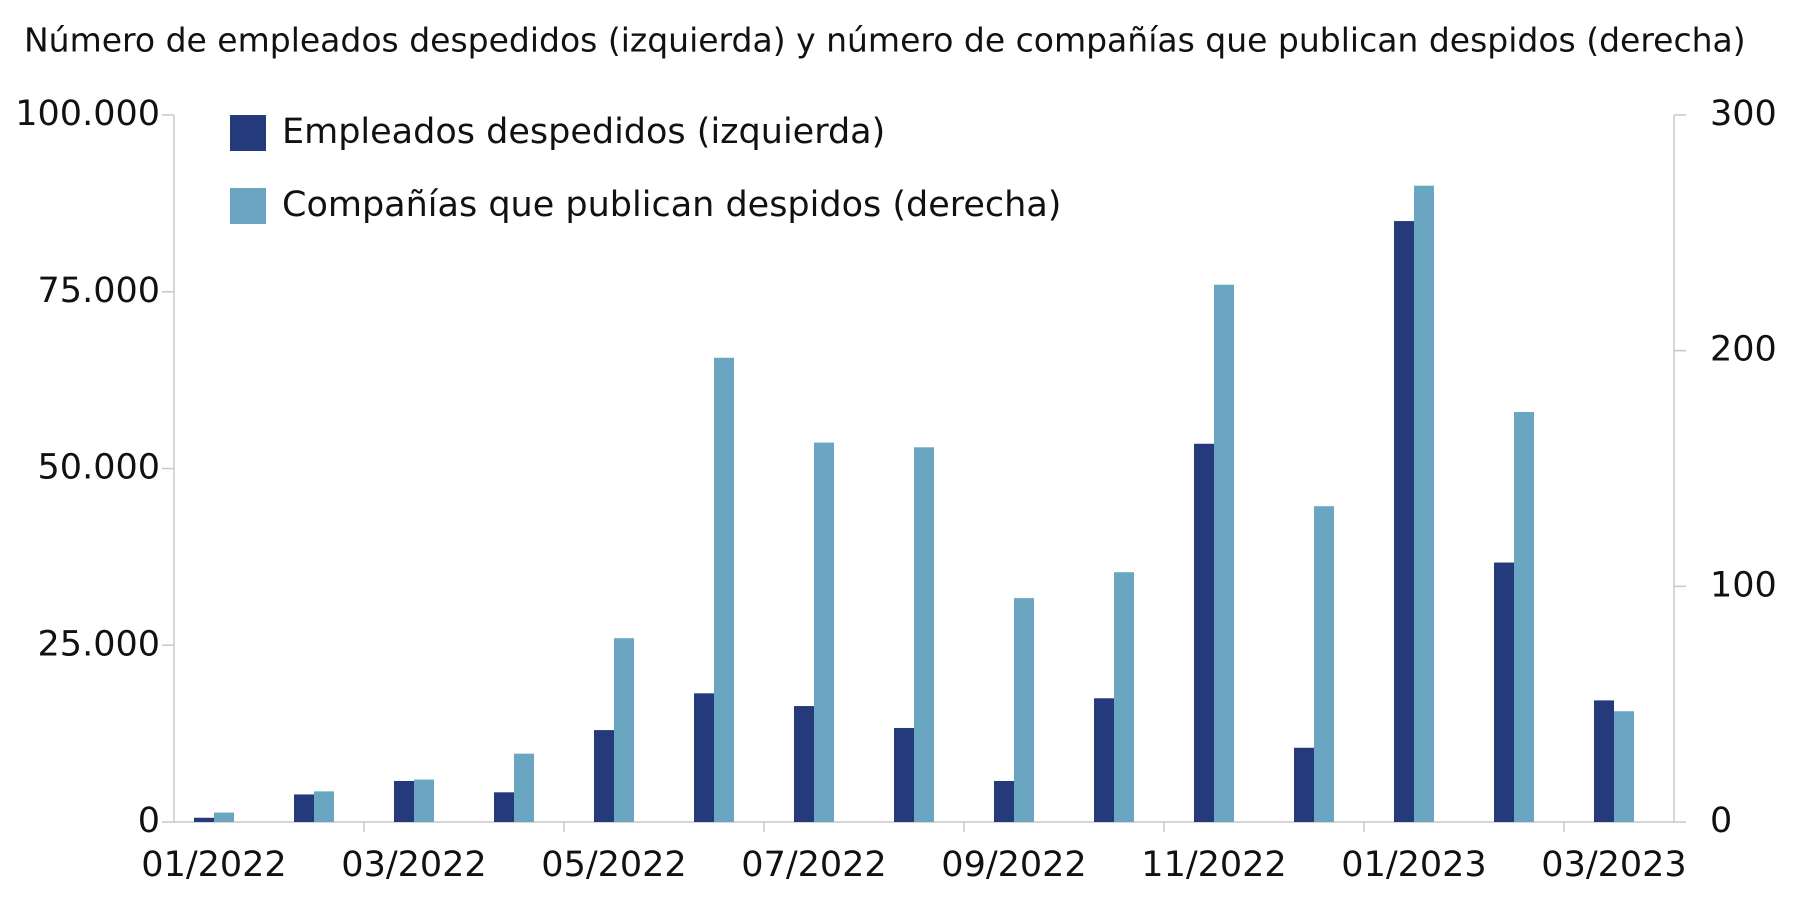 The width and height of the screenshot is (1800, 910). I want to click on x-tick-label: 11/2022, so click(1213, 865).